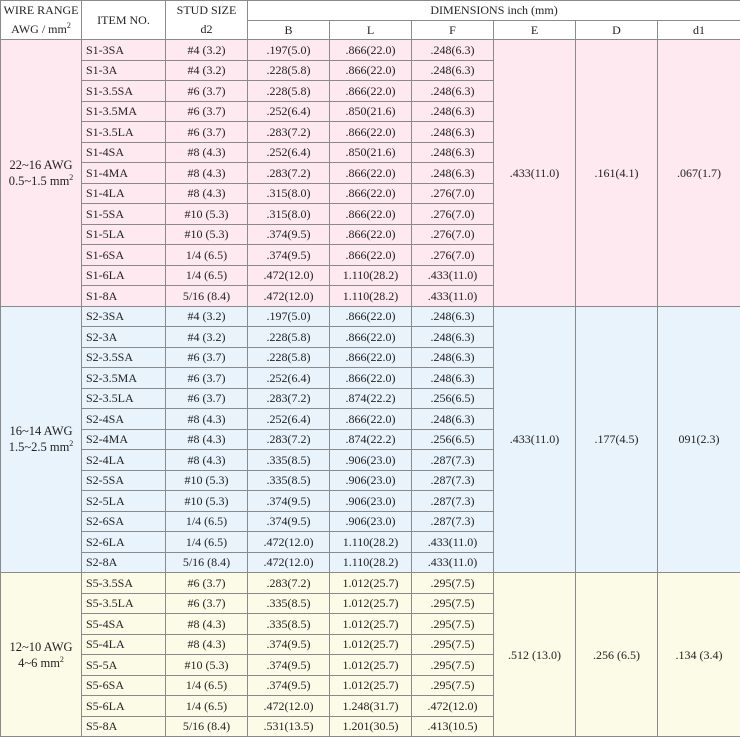 The width and height of the screenshot is (740, 737). I want to click on item-no-cell: S5-6SA, so click(124, 685).